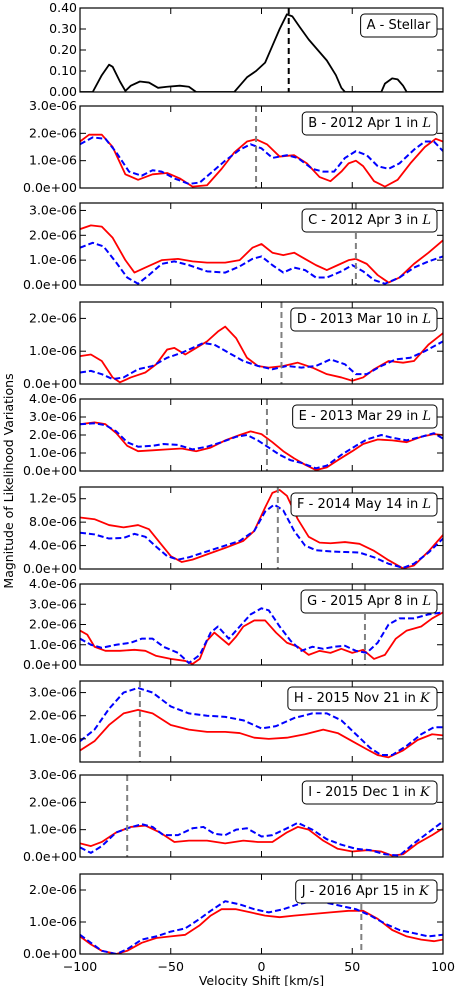 The height and width of the screenshot is (986, 460). What do you see at coordinates (261, 979) in the screenshot?
I see `x-axis-label: Velocity Shift [km/s]` at bounding box center [261, 979].